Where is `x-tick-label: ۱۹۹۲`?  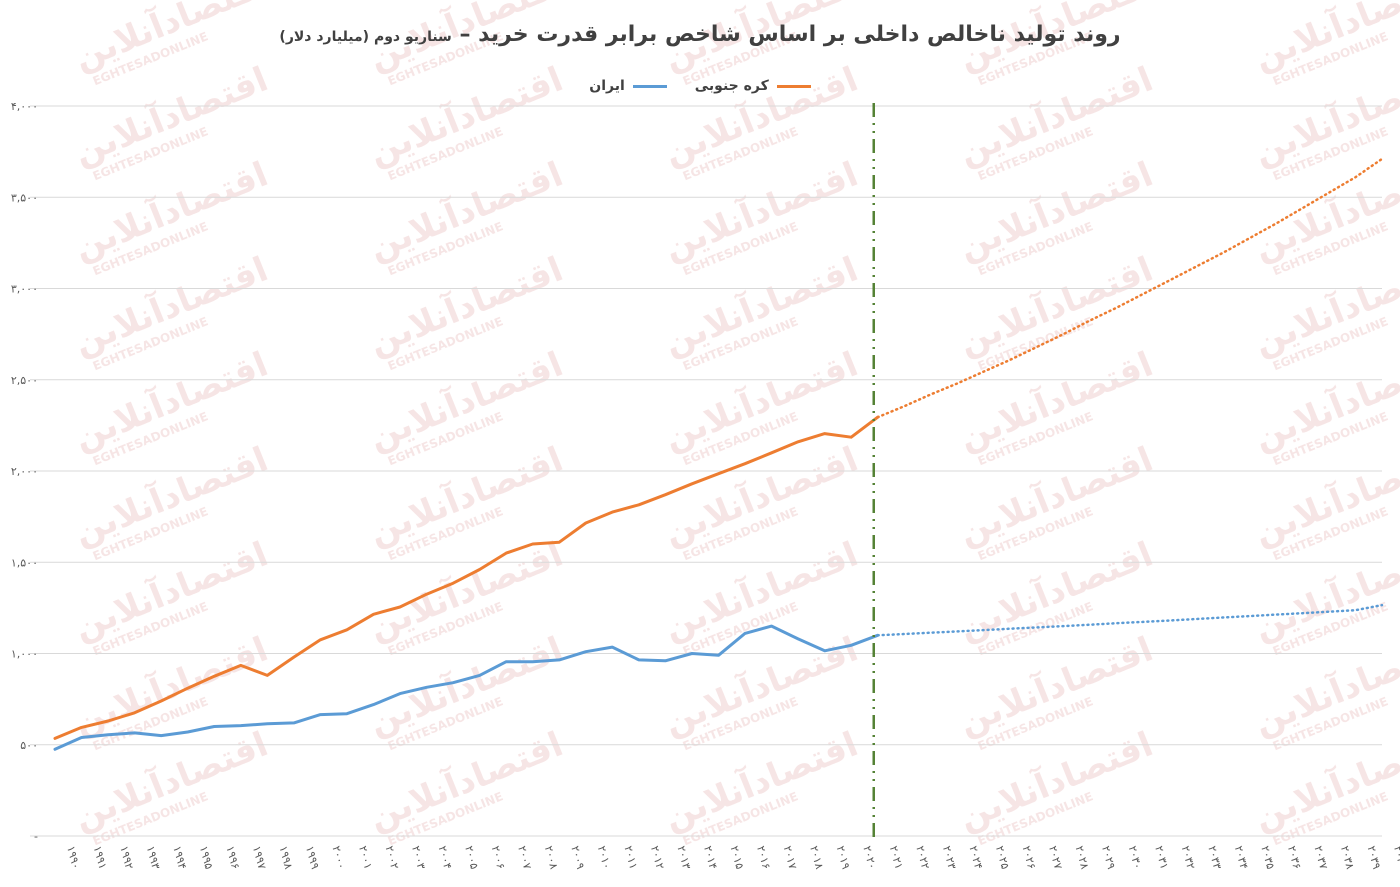 x-tick-label: ۱۹۹۲ is located at coordinates (126, 857).